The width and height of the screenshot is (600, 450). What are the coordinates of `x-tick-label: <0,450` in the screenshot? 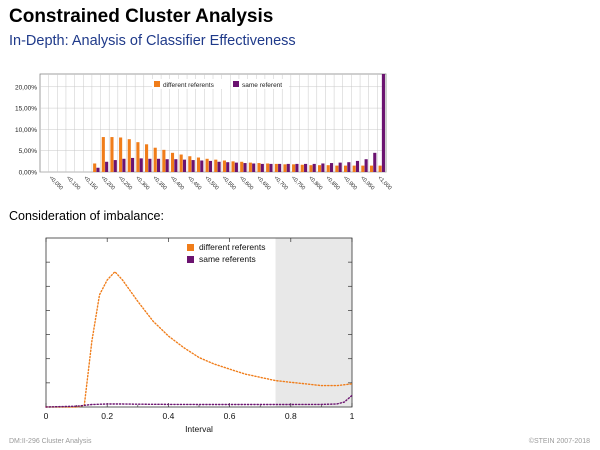 It's located at (194, 183).